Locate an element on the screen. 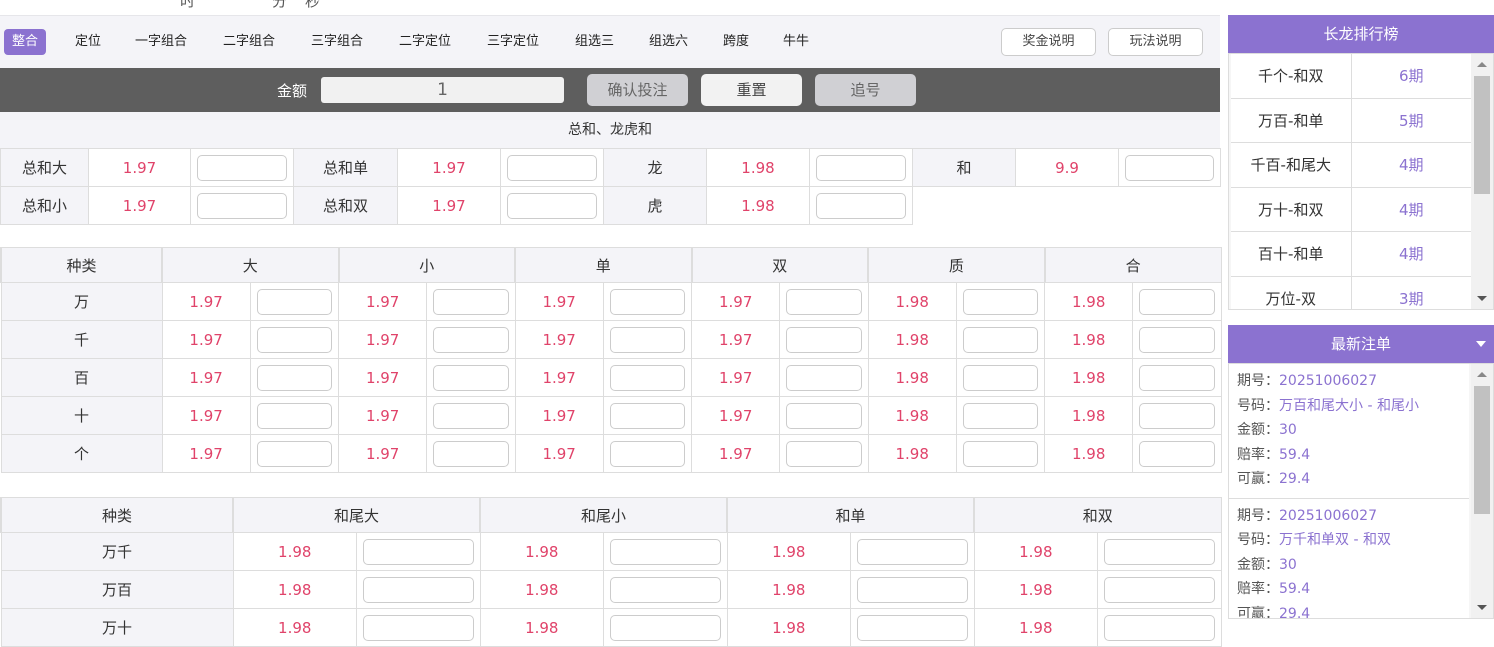 Image resolution: width=1494 pixels, height=647 pixels. rules-info-button: 玩法说明 is located at coordinates (1155, 42).